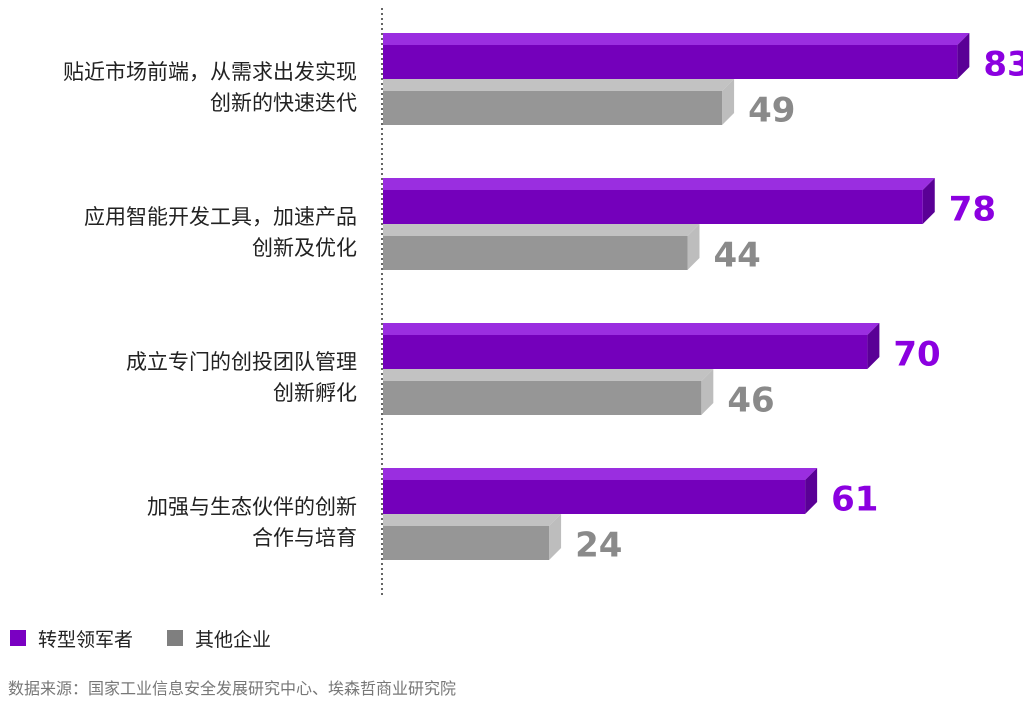  What do you see at coordinates (210, 72) in the screenshot?
I see `category-label-line: 贴近市场前端，从需求出发实现` at bounding box center [210, 72].